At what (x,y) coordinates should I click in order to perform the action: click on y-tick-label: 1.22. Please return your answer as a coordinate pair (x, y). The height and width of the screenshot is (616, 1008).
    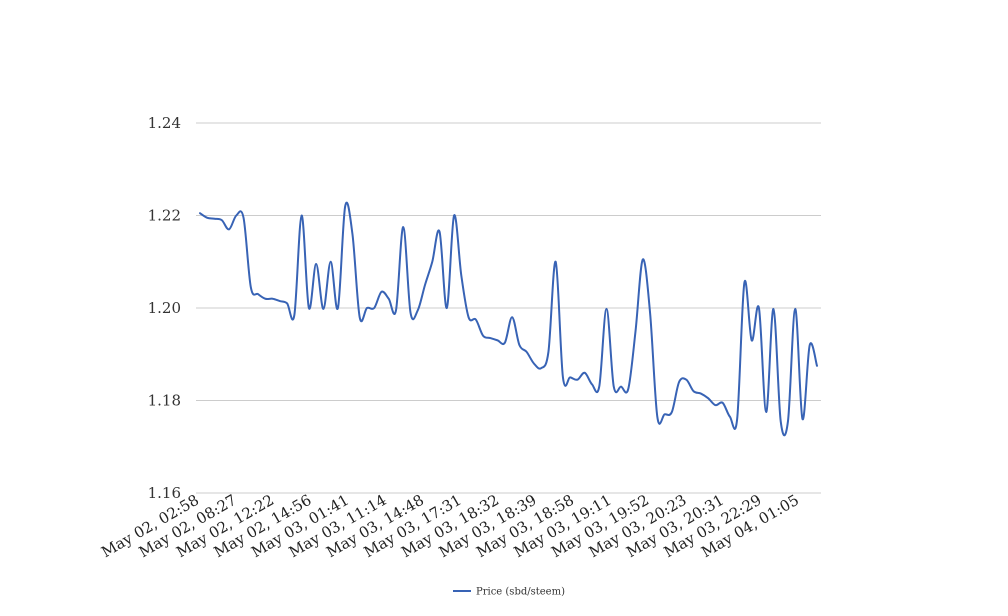
    Looking at the image, I should click on (164, 216).